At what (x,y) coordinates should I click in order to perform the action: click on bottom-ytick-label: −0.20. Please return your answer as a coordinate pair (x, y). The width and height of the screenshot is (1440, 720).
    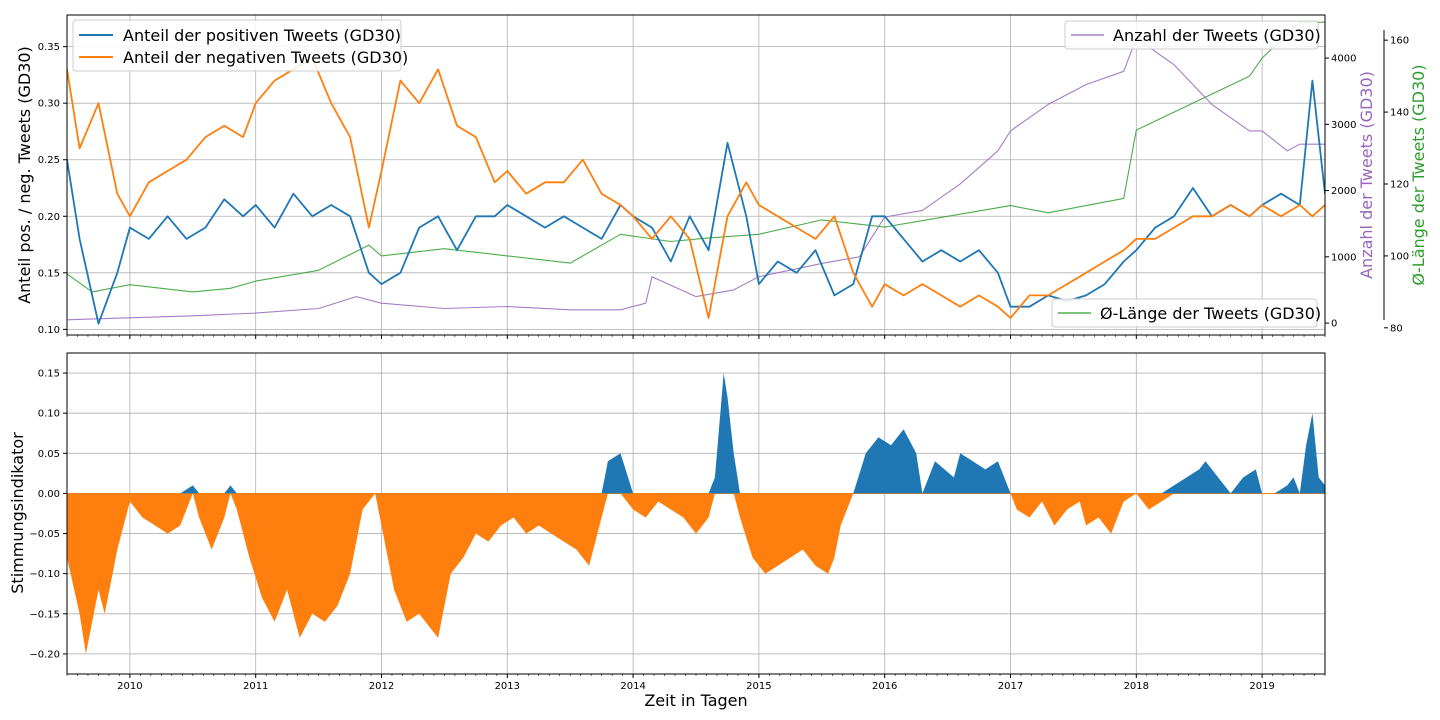
    Looking at the image, I should click on (44, 654).